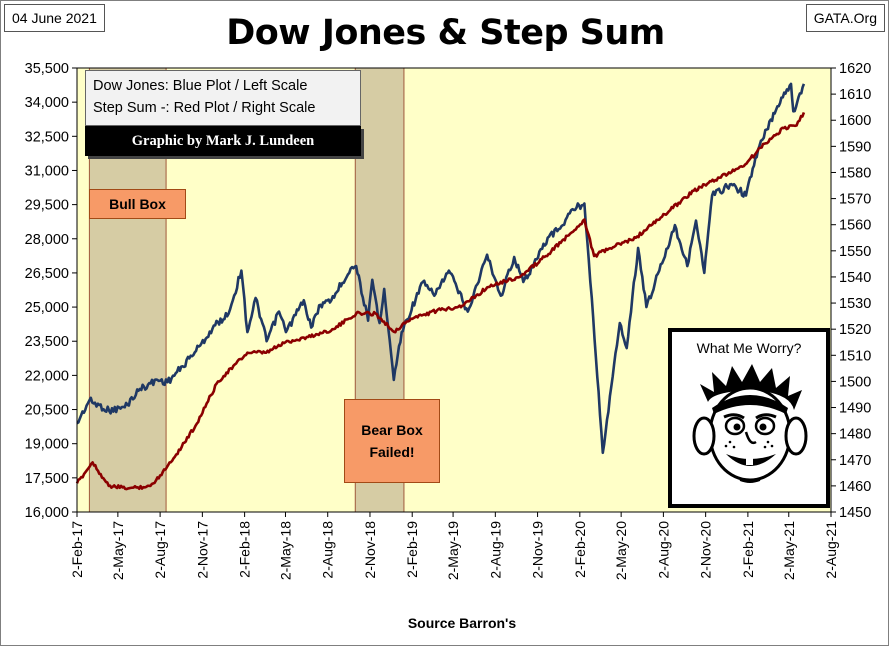  Describe the element at coordinates (855, 173) in the screenshot. I see `right-tick-label: 1580` at that location.